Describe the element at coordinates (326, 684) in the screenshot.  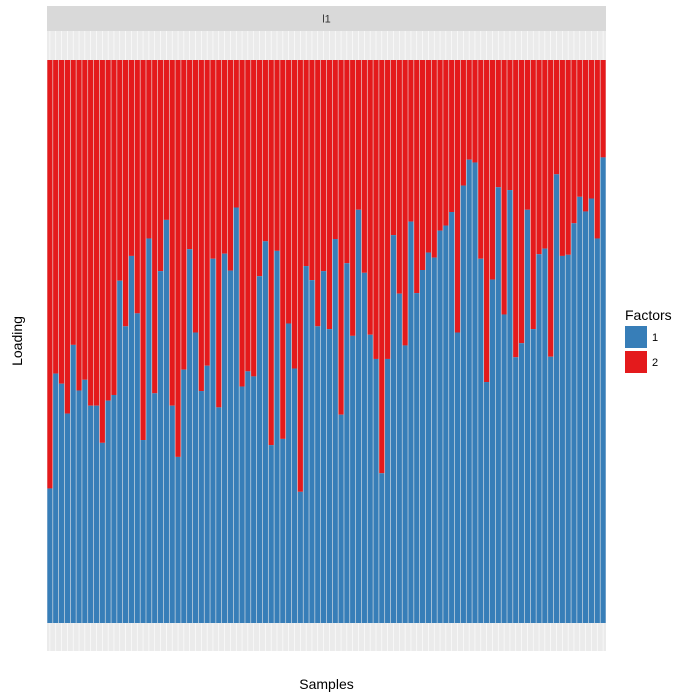
I see `x-axis-title: Samples` at that location.